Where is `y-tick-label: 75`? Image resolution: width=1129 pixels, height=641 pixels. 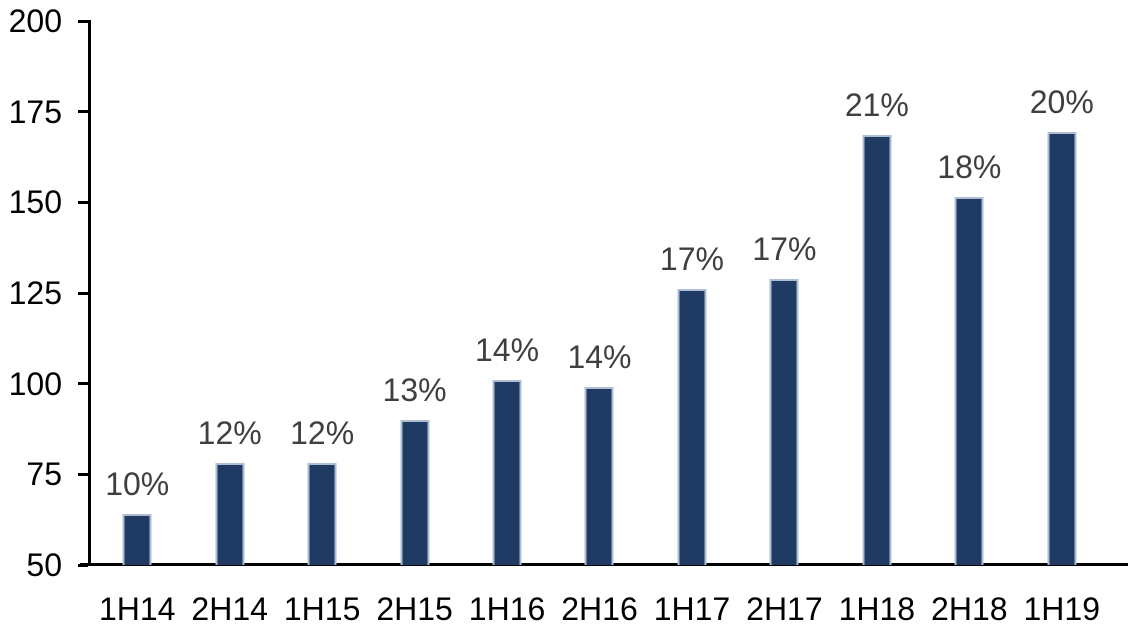 y-tick-label: 75 is located at coordinates (44, 474).